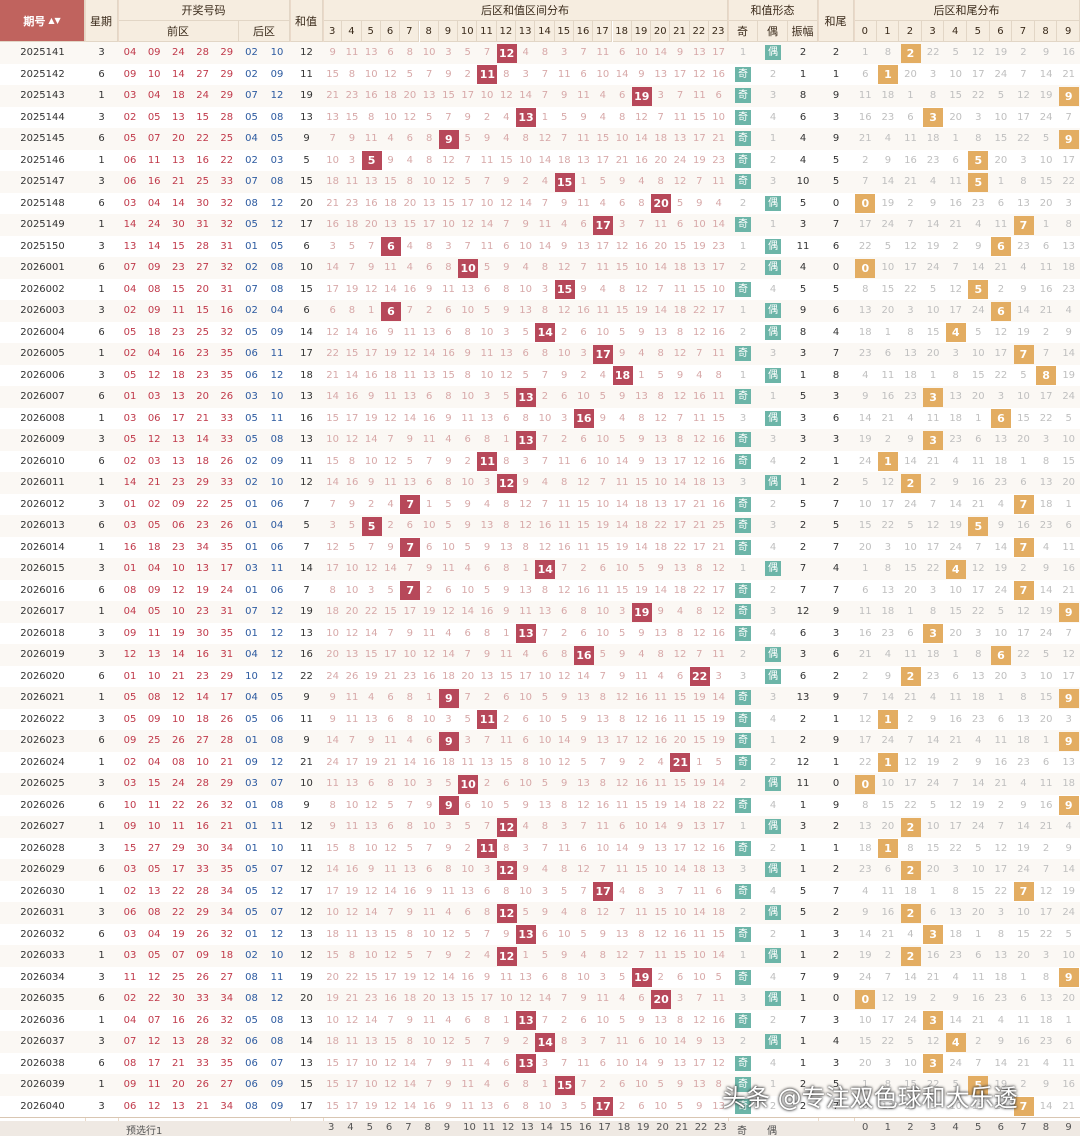  I want to click on front-number: 31, so click(202, 224).